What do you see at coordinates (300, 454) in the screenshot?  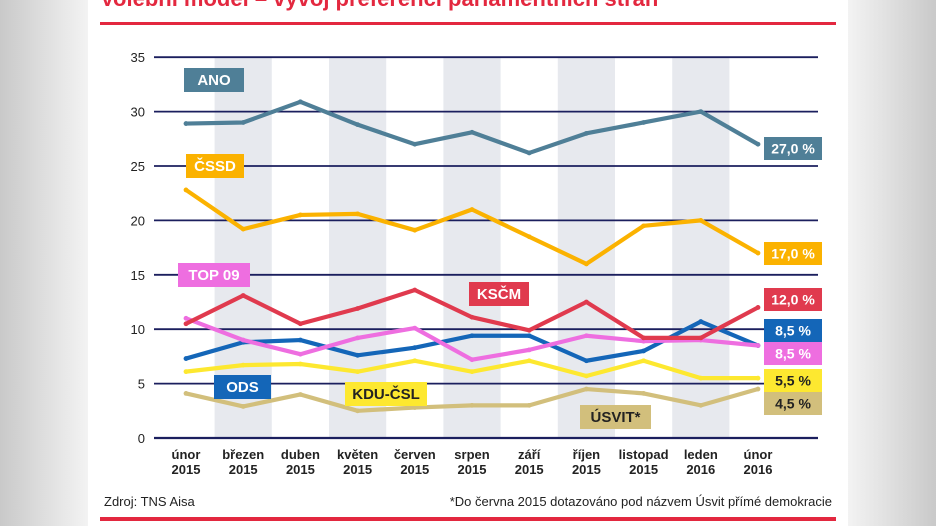 I see `x-tick-label-month: duben` at bounding box center [300, 454].